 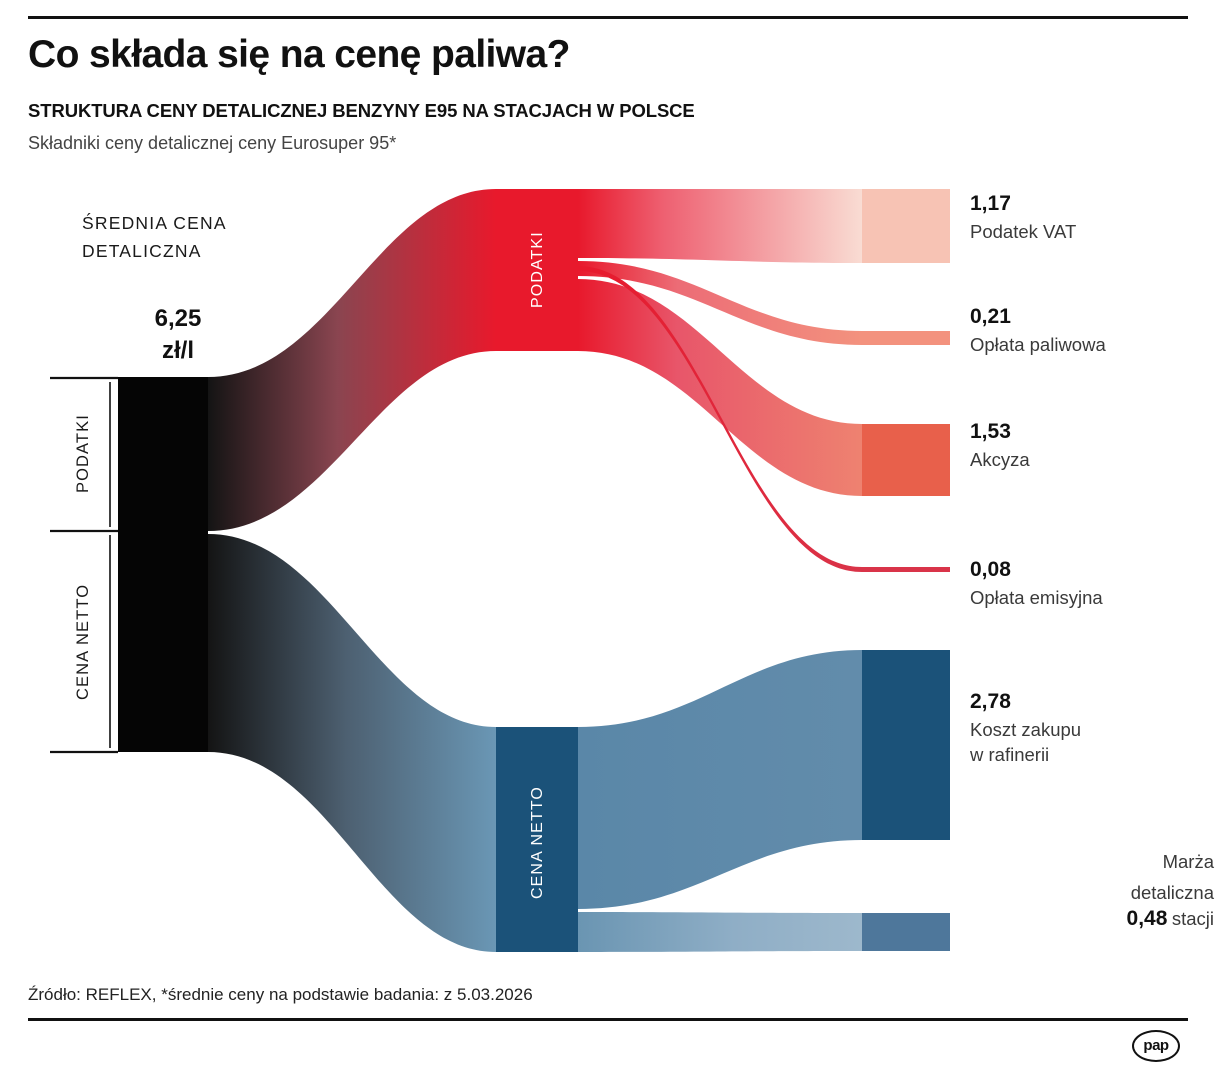 What do you see at coordinates (720, 226) in the screenshot?
I see `flow-podatki-to-vat` at bounding box center [720, 226].